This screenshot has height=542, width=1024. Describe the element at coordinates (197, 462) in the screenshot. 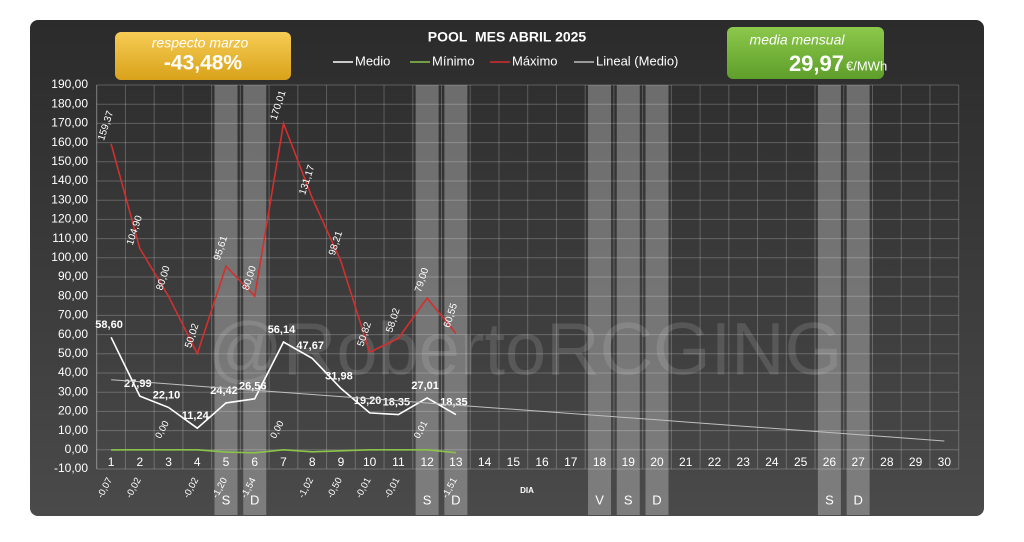

I see `x-tick-label: 4` at that location.